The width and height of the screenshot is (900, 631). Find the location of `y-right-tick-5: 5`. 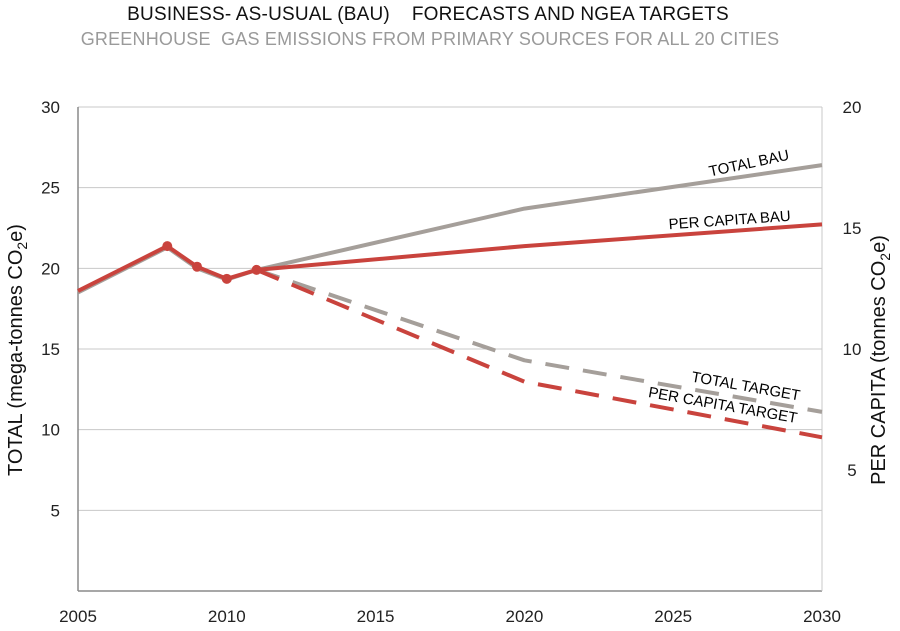

y-right-tick-5: 5 is located at coordinates (851, 470).